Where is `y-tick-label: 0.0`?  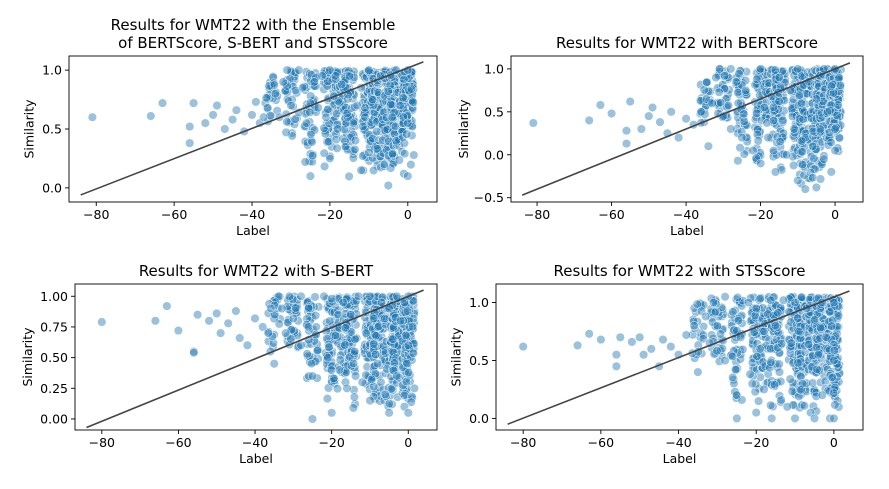 y-tick-label: 0.0 is located at coordinates (52, 187).